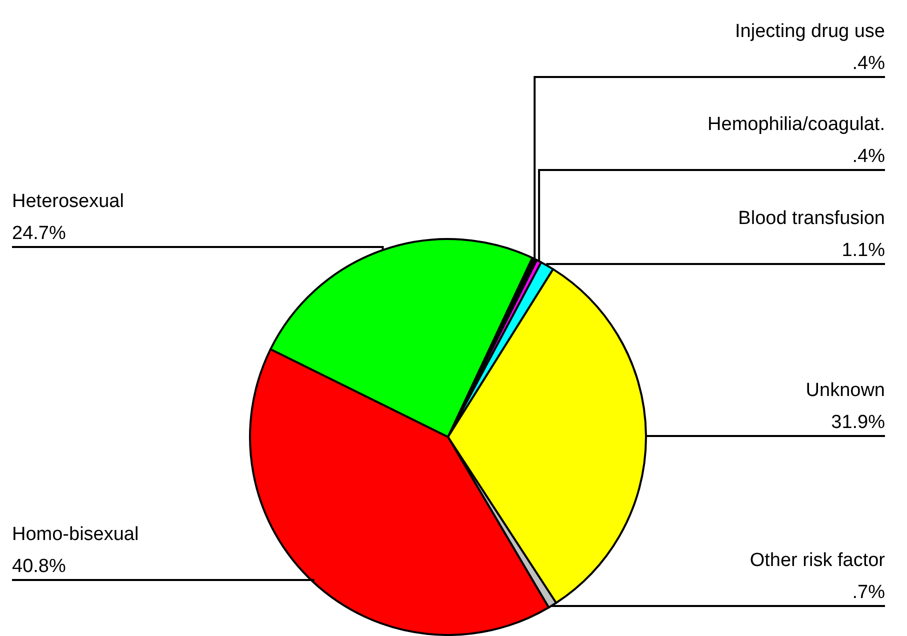 The width and height of the screenshot is (907, 636). I want to click on data-label: 31.9%, so click(858, 422).